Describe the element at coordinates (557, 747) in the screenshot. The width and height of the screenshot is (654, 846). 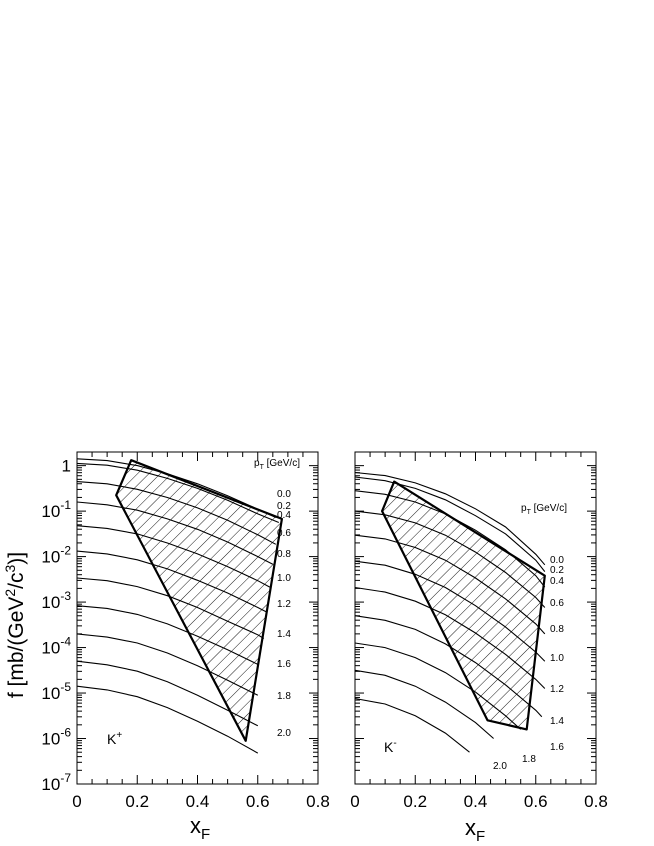
I see `kminus-curve-label-1.6: 1.6` at that location.